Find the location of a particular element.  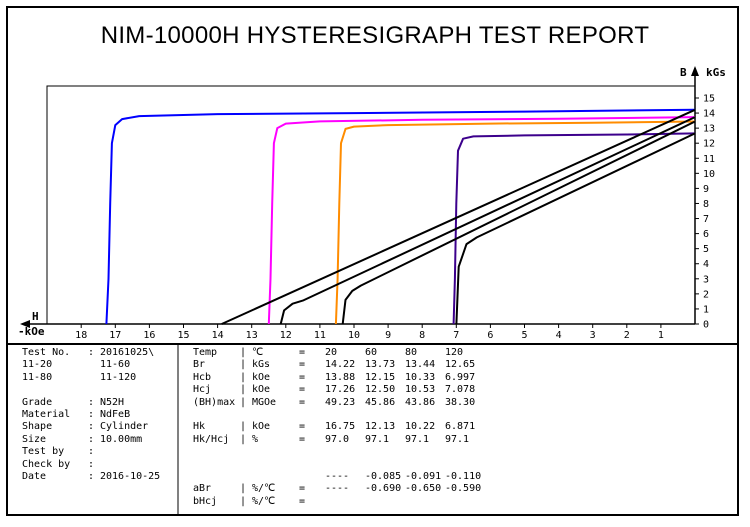

result-value: 13.88 is located at coordinates (340, 377).